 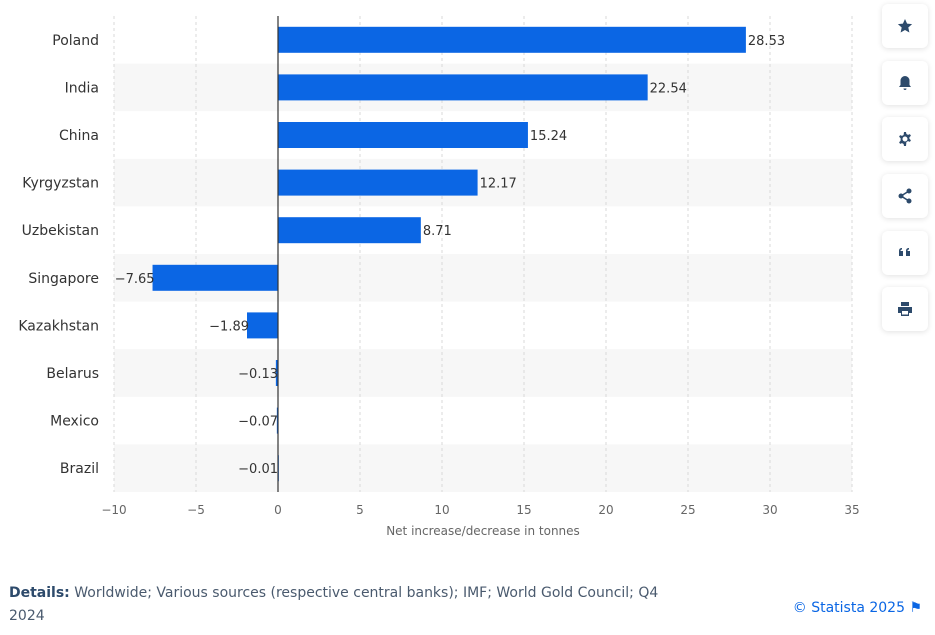 I want to click on share-icon, so click(x=905, y=196).